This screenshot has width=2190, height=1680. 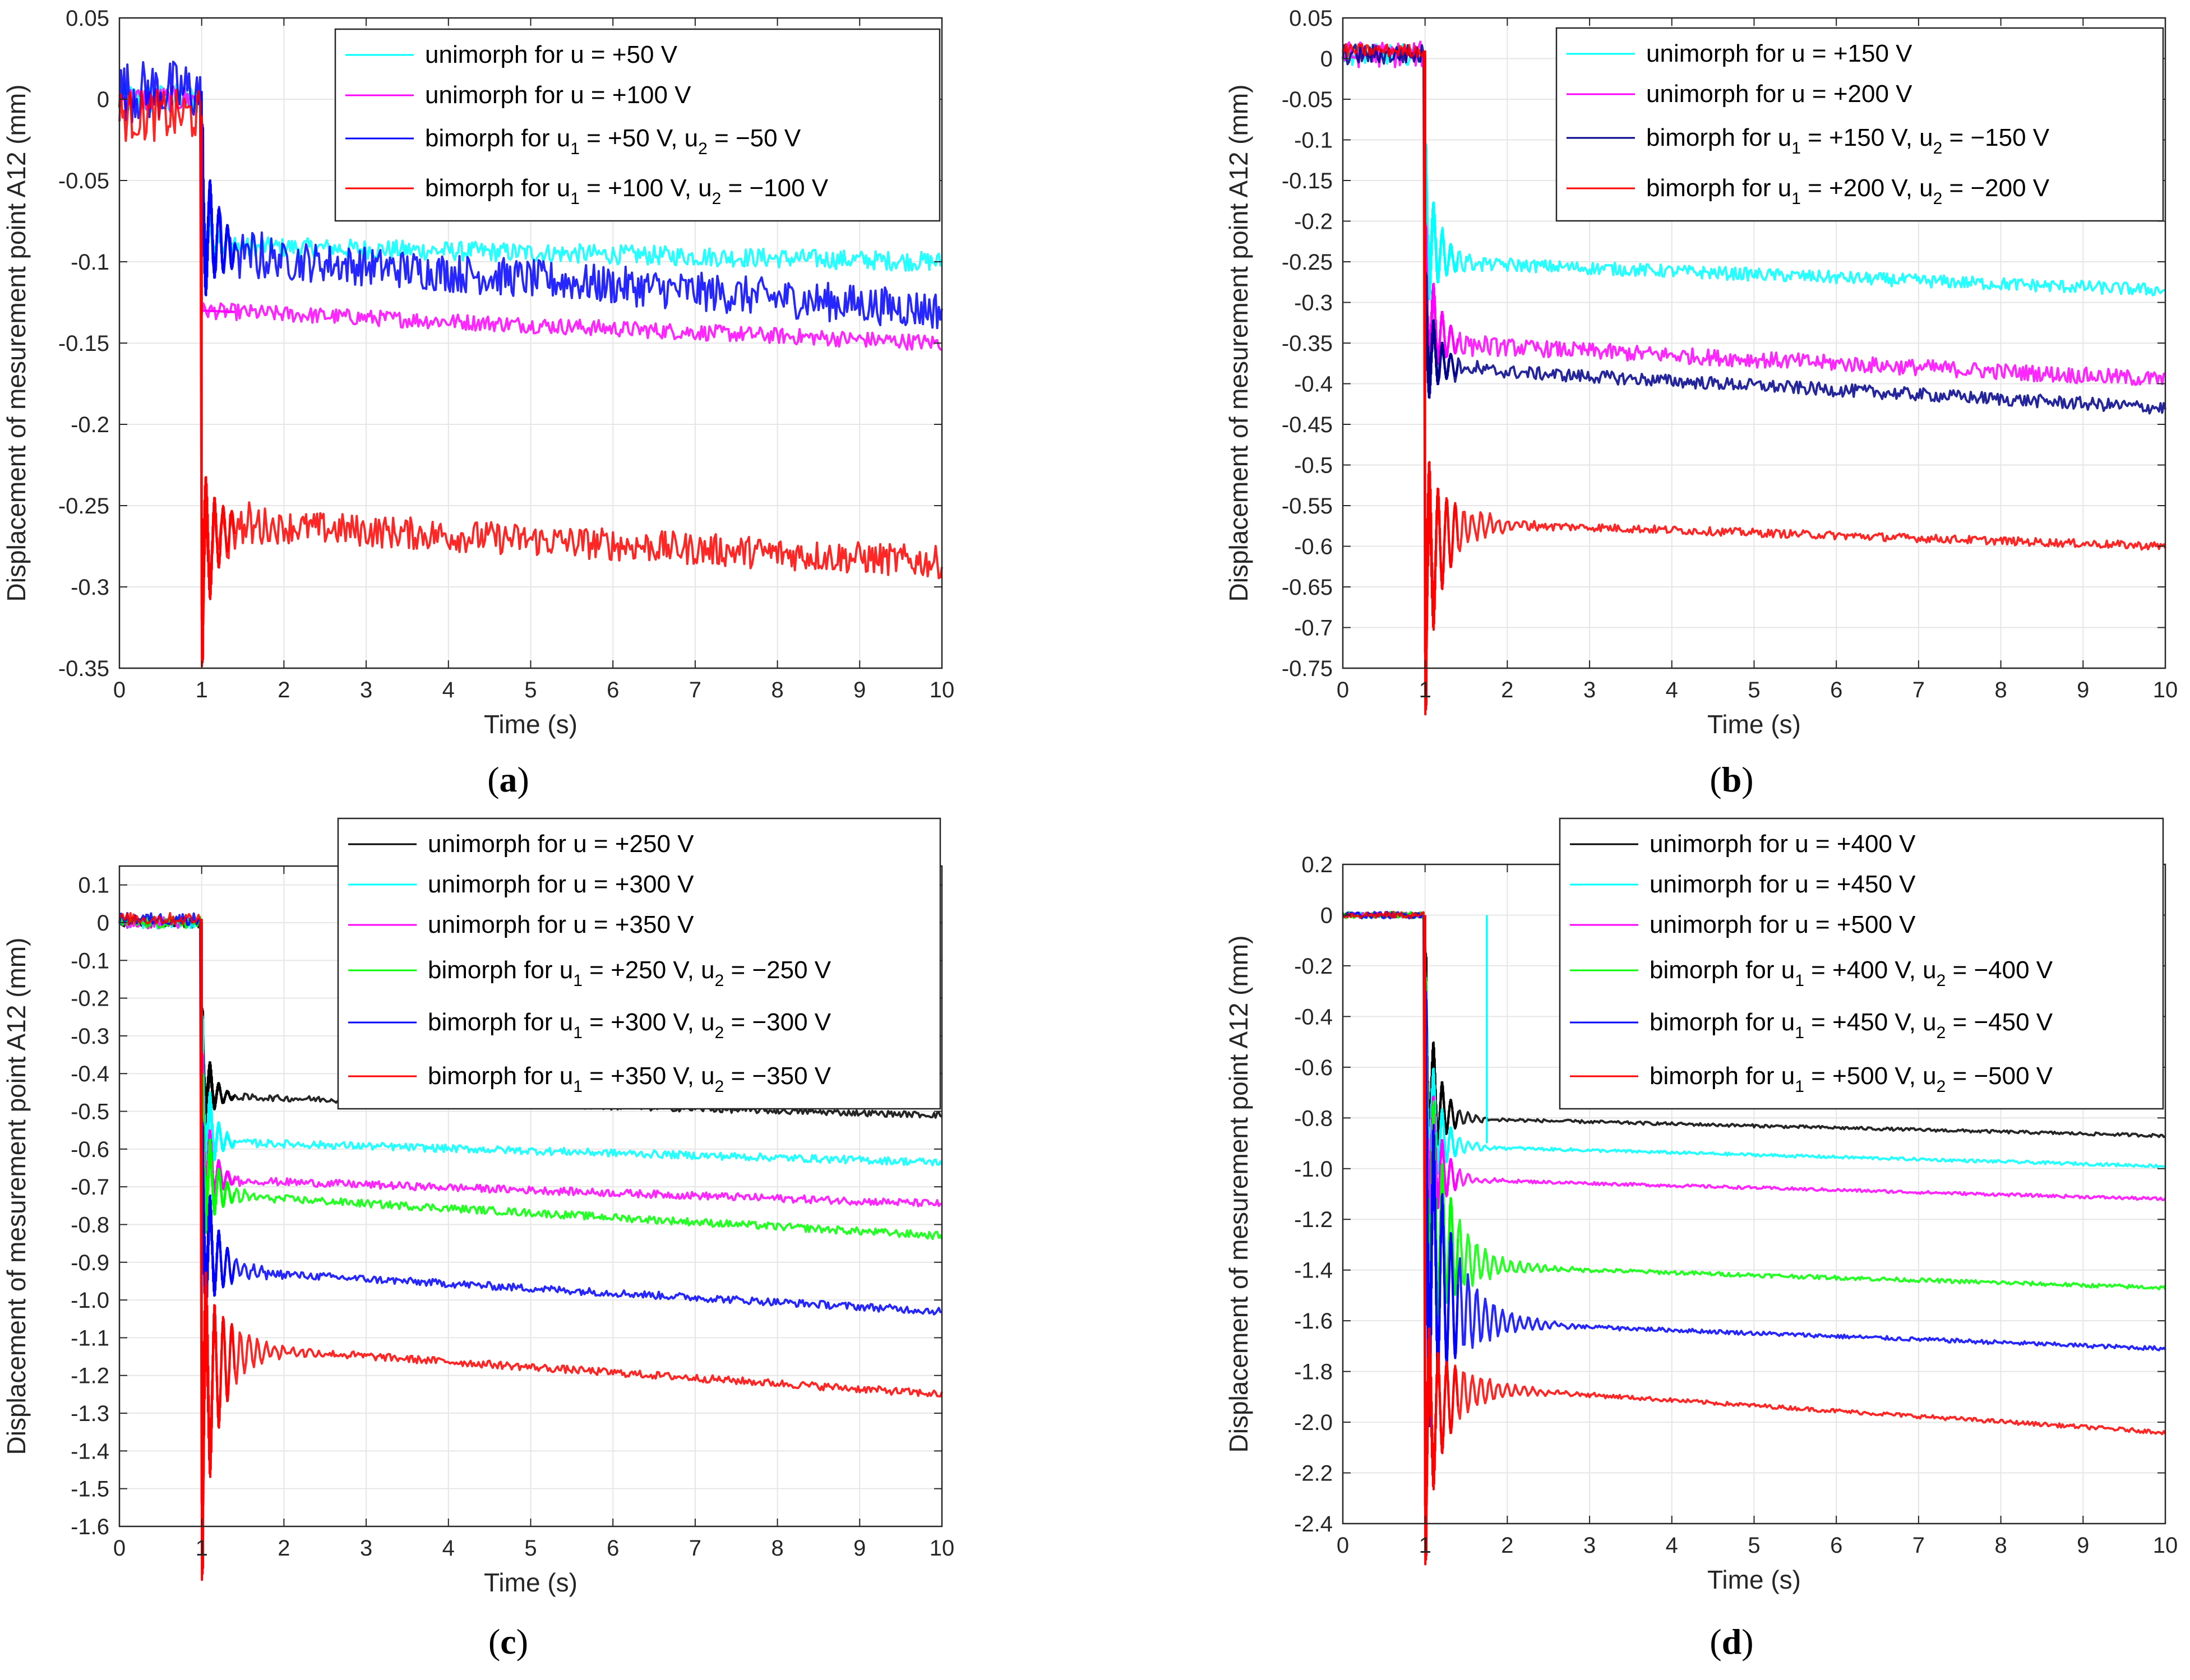 What do you see at coordinates (1783, 885) in the screenshot?
I see `legend-entry: unimorph for u = +450 V` at bounding box center [1783, 885].